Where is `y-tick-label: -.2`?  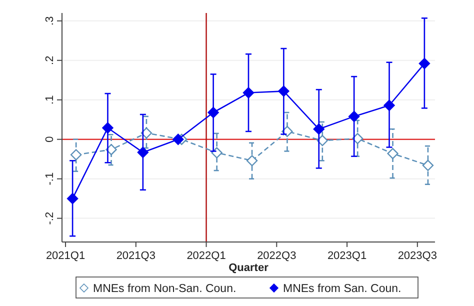 y-tick-label: -.2 is located at coordinates (50, 218).